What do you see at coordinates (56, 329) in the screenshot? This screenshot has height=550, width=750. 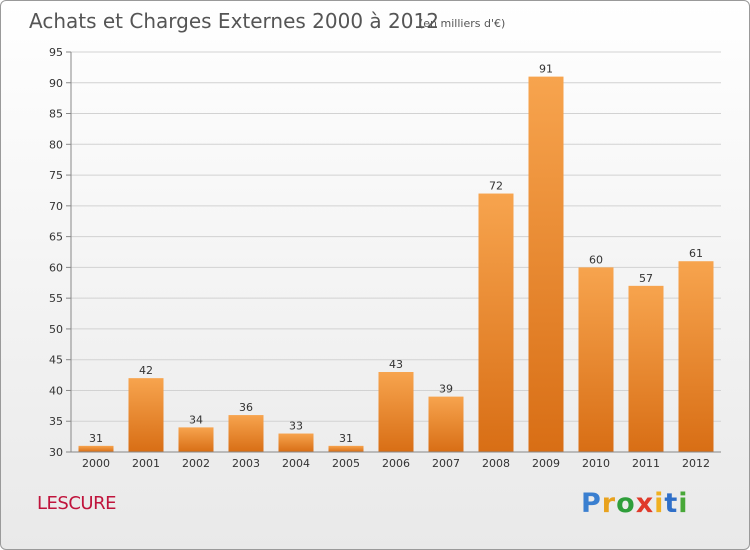 I see `y-tick-label: 50` at bounding box center [56, 329].